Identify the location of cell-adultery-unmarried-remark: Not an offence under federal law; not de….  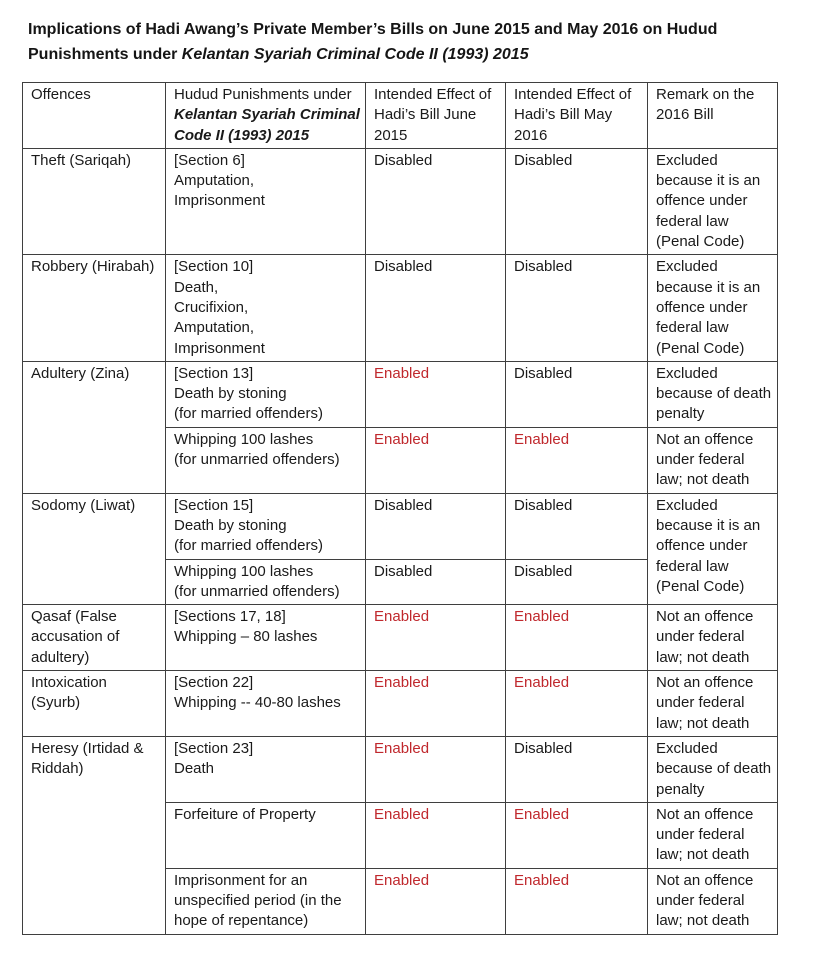
(712, 460).